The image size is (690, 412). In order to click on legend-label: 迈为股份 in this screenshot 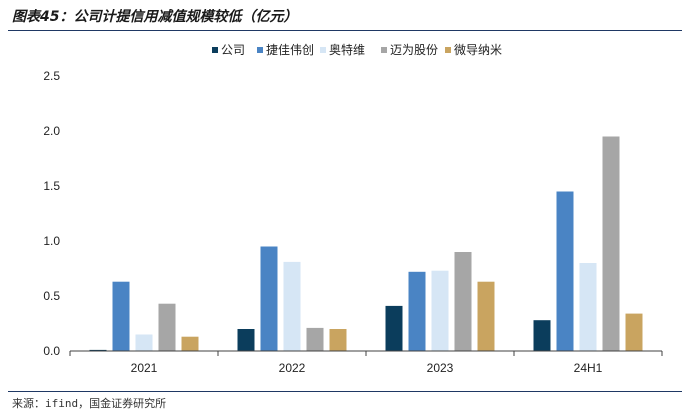, I will do `click(414, 50)`.